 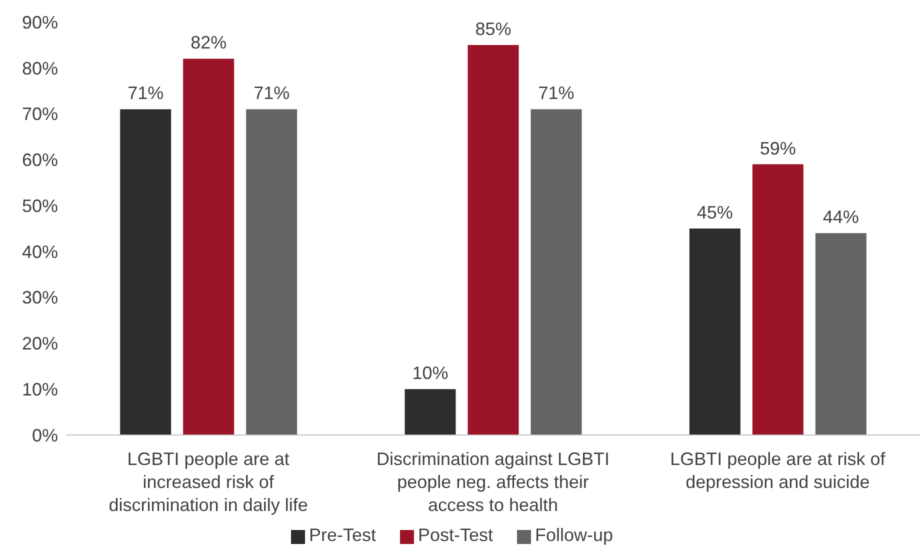 I want to click on y-tick-label: 90%, so click(x=40, y=22).